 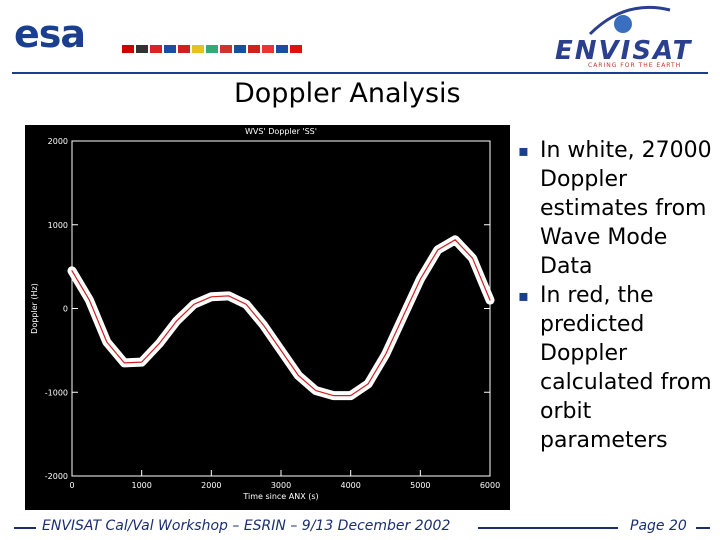 What do you see at coordinates (635, 65) in the screenshot?
I see `tagline: CARING FOR THE EARTH` at bounding box center [635, 65].